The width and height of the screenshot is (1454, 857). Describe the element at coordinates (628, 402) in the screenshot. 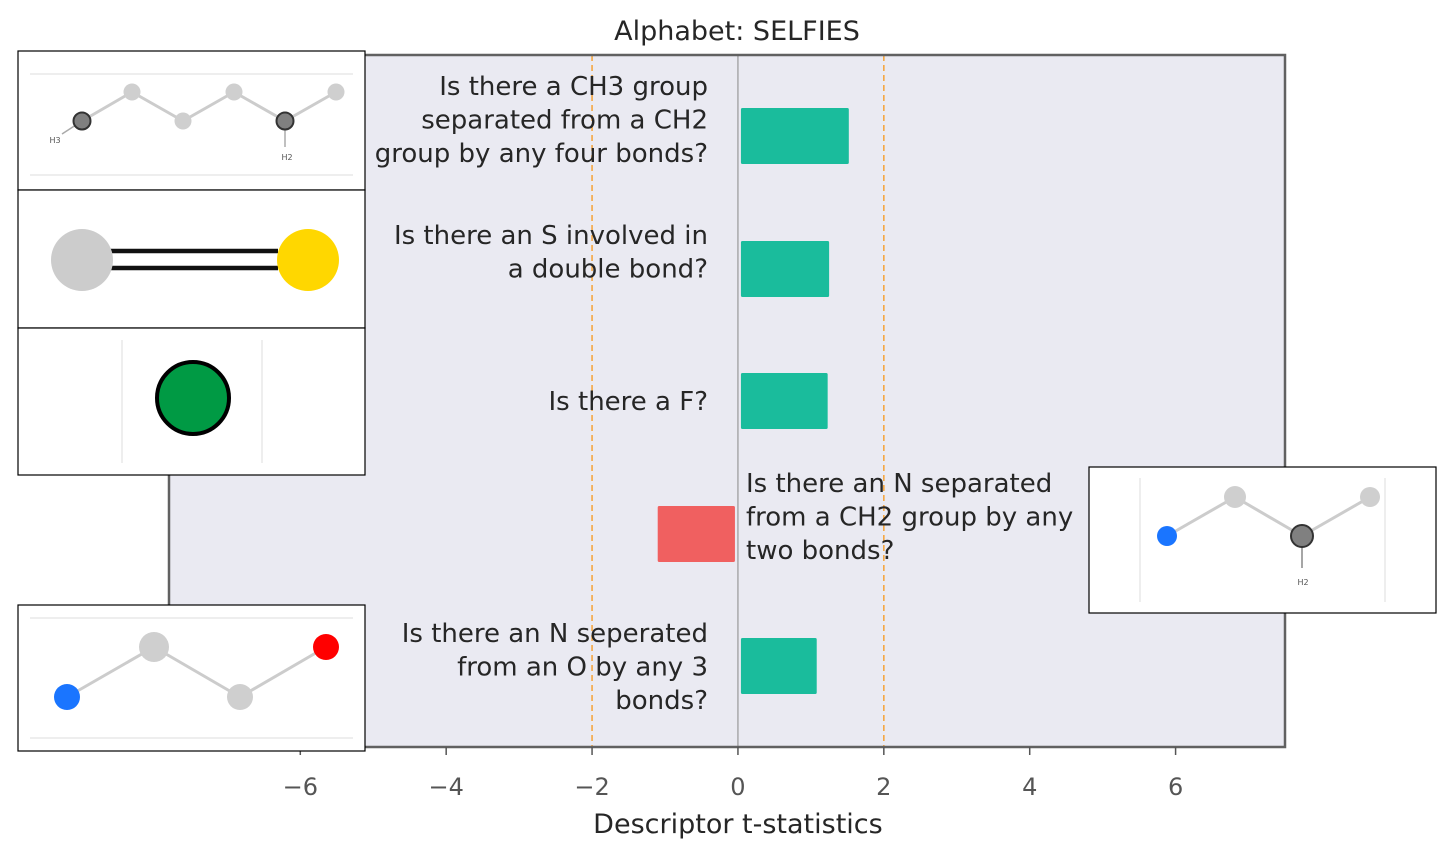

I see `bar-label-3: Is there a F?` at that location.